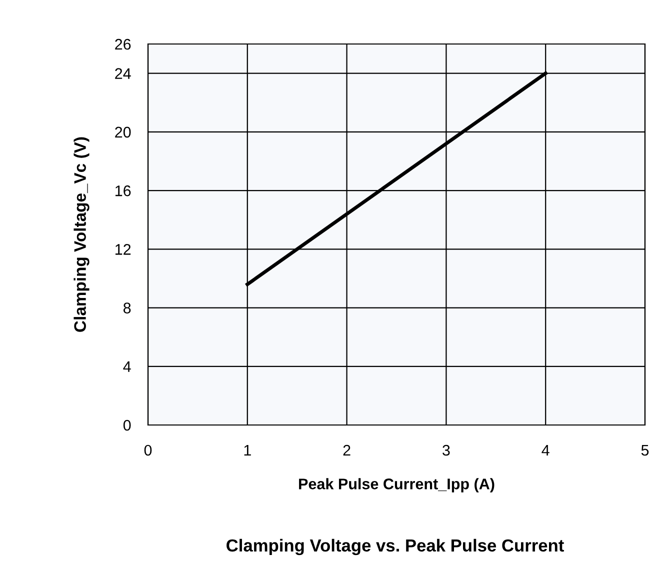 The width and height of the screenshot is (656, 561). Describe the element at coordinates (127, 366) in the screenshot. I see `y-tick-label: 4` at that location.